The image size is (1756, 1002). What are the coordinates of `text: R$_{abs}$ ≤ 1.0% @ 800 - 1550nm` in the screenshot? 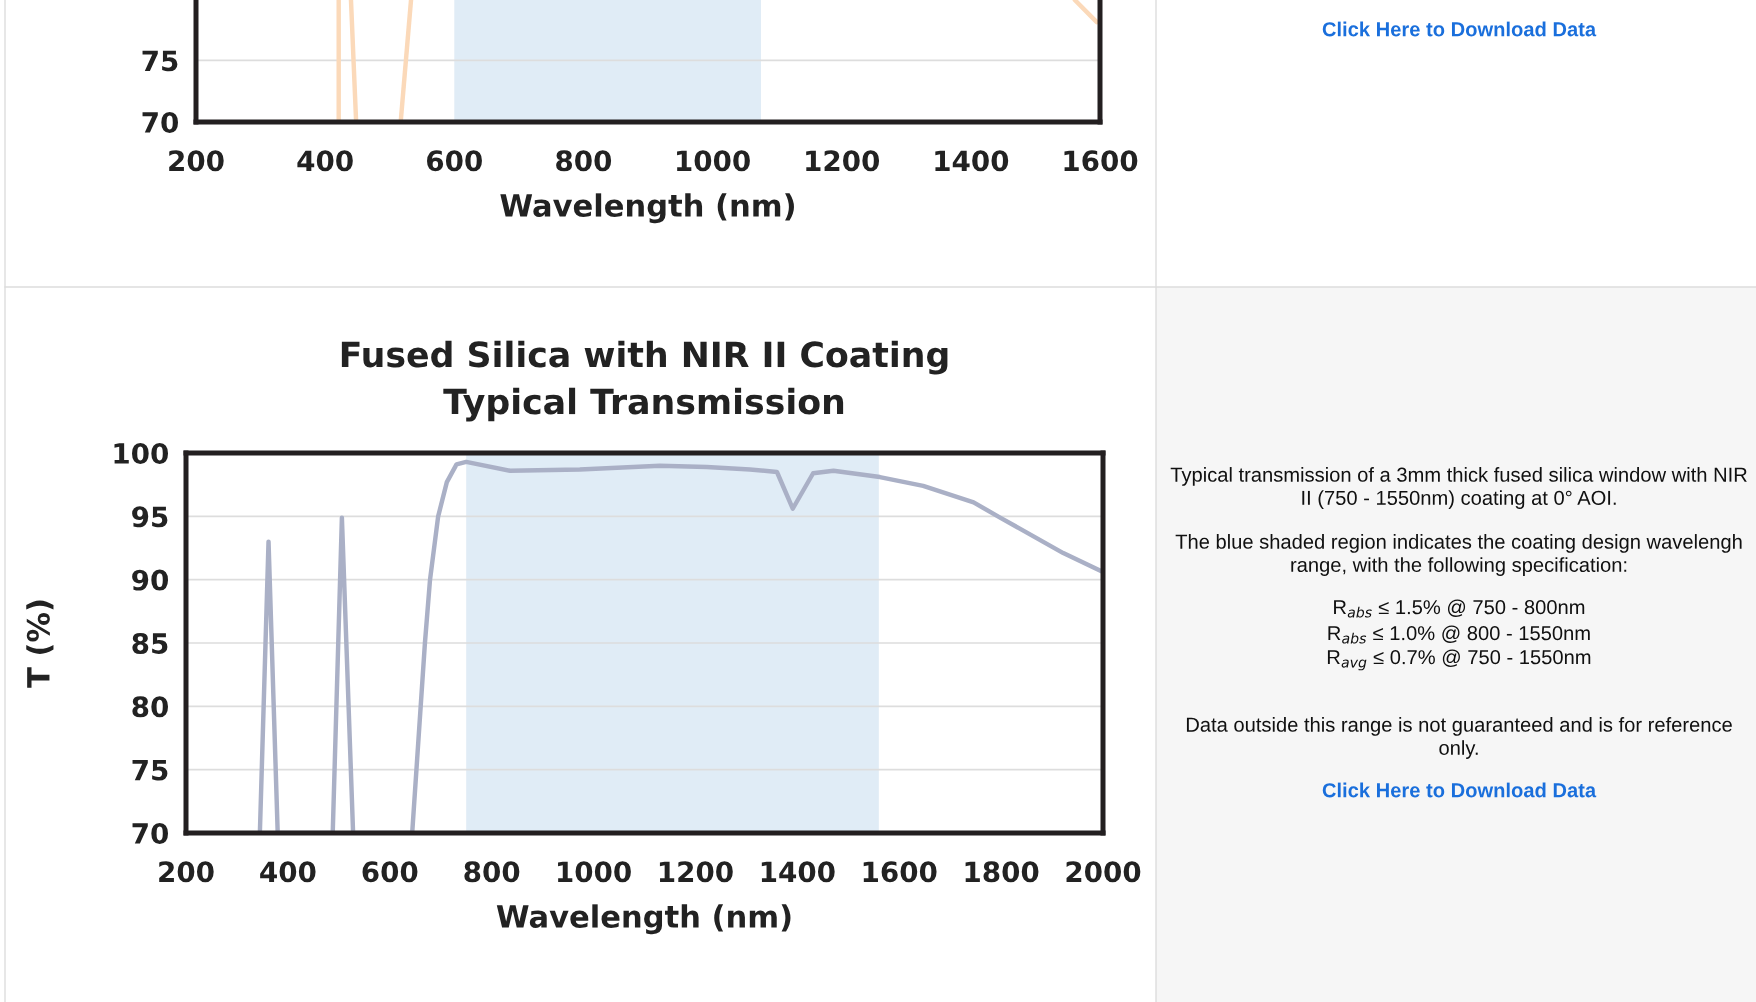 It's located at (1459, 634).